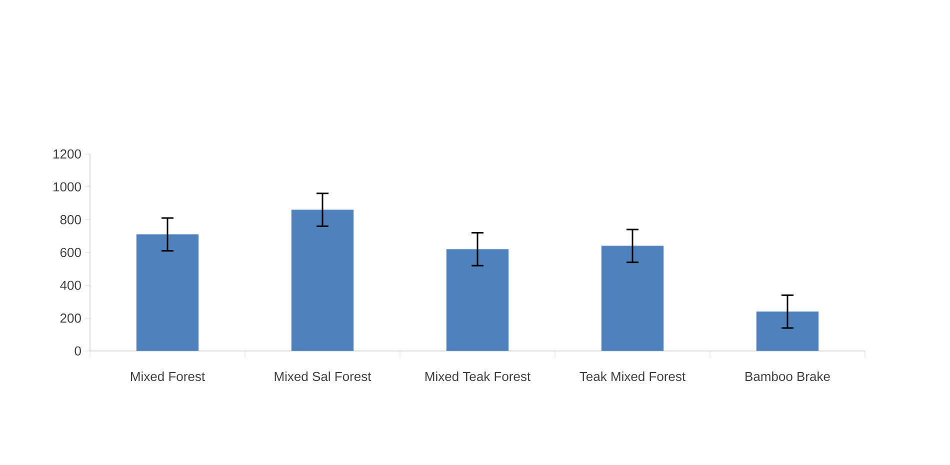  What do you see at coordinates (77, 351) in the screenshot?
I see `y-tick-label: 0` at bounding box center [77, 351].